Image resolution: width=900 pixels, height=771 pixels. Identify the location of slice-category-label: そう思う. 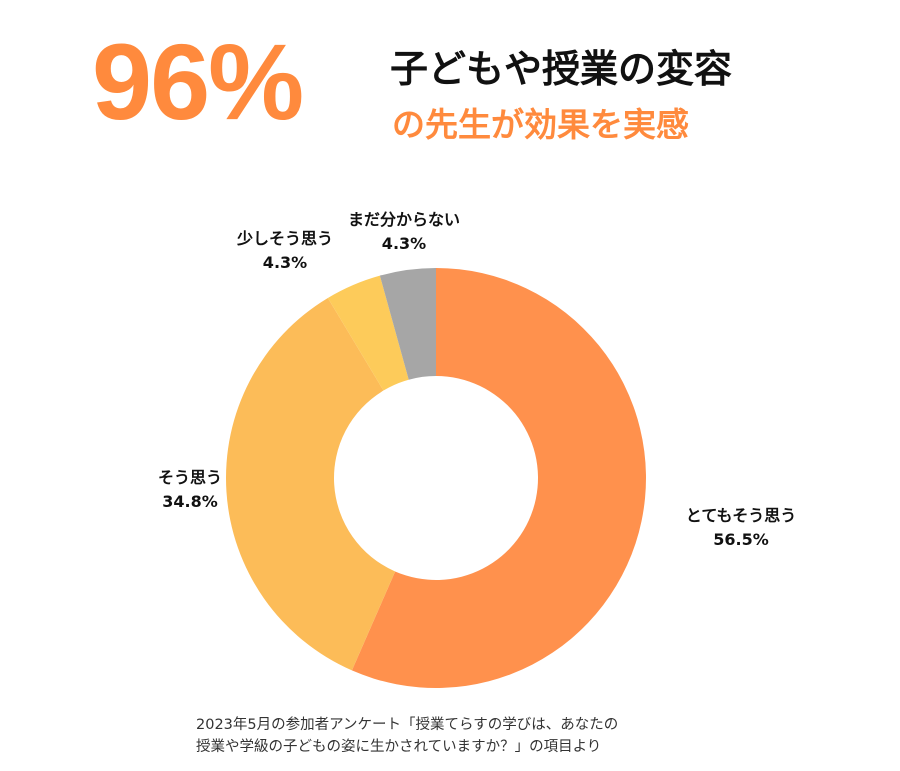
(190, 477).